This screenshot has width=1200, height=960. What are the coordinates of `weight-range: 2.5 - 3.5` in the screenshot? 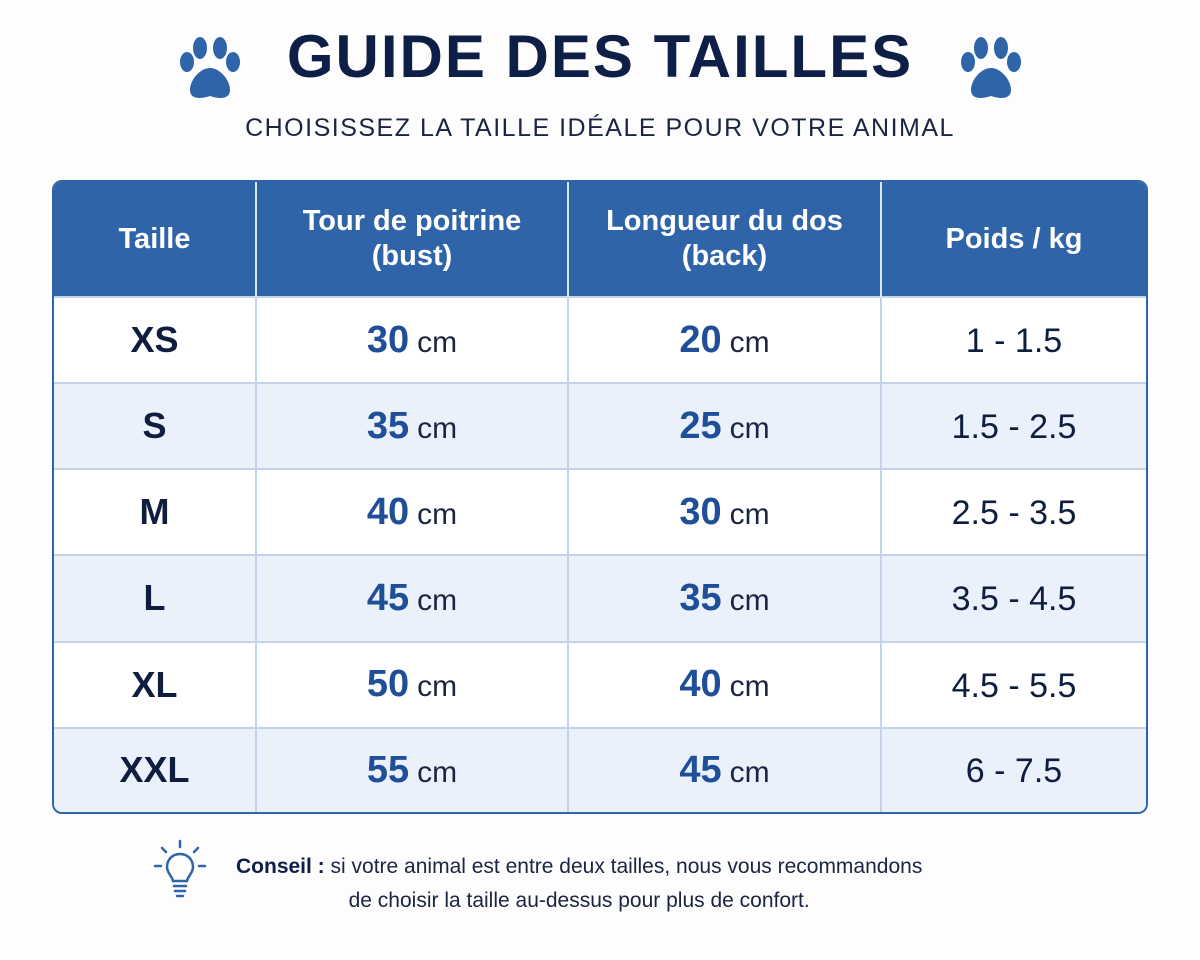 It's located at (1014, 513).